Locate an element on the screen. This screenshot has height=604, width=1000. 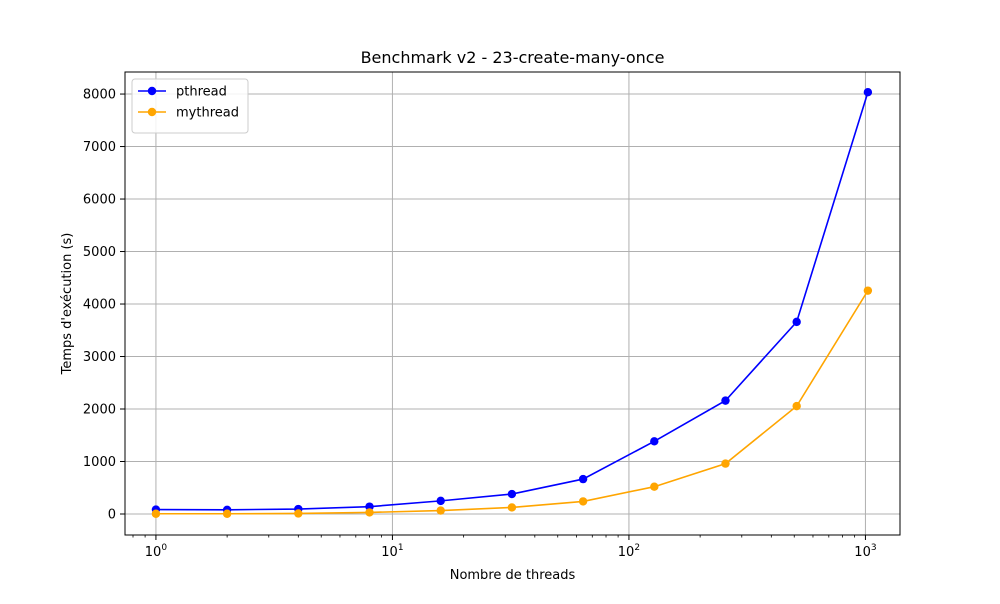
y-tick-label: 0 is located at coordinates (112, 515).